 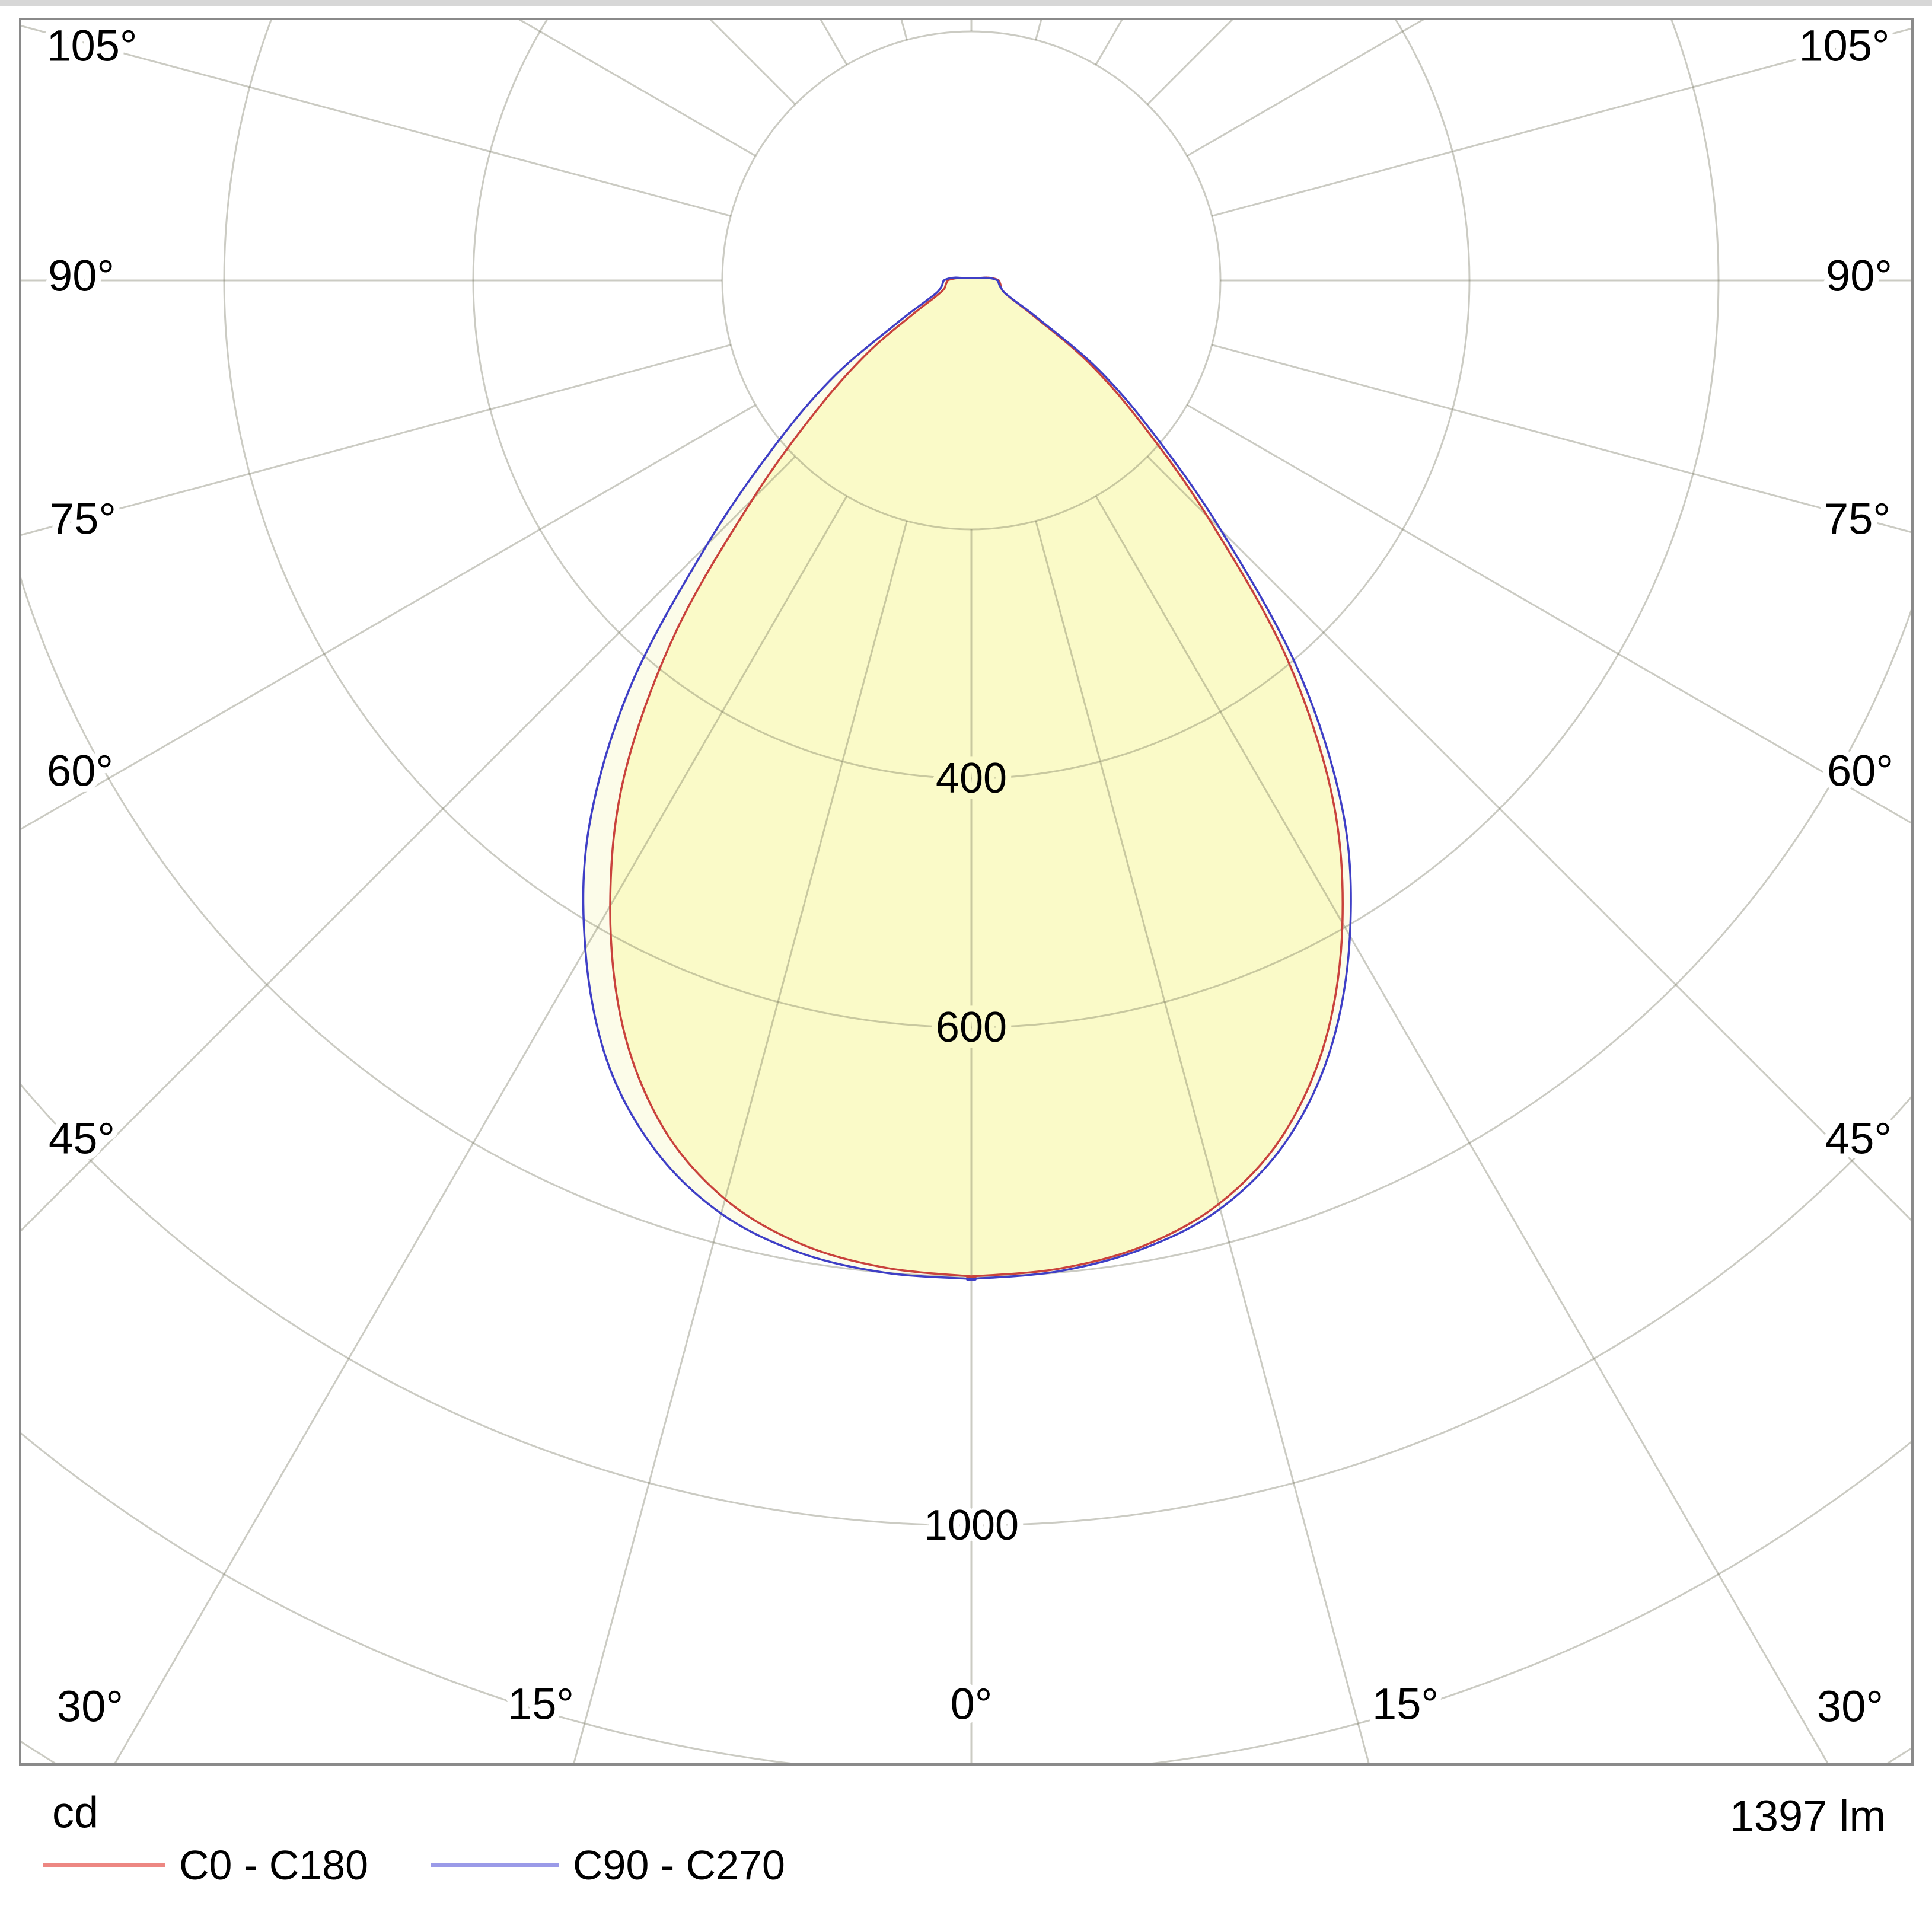 What do you see at coordinates (75, 1812) in the screenshot?
I see `unit-label: cd` at bounding box center [75, 1812].